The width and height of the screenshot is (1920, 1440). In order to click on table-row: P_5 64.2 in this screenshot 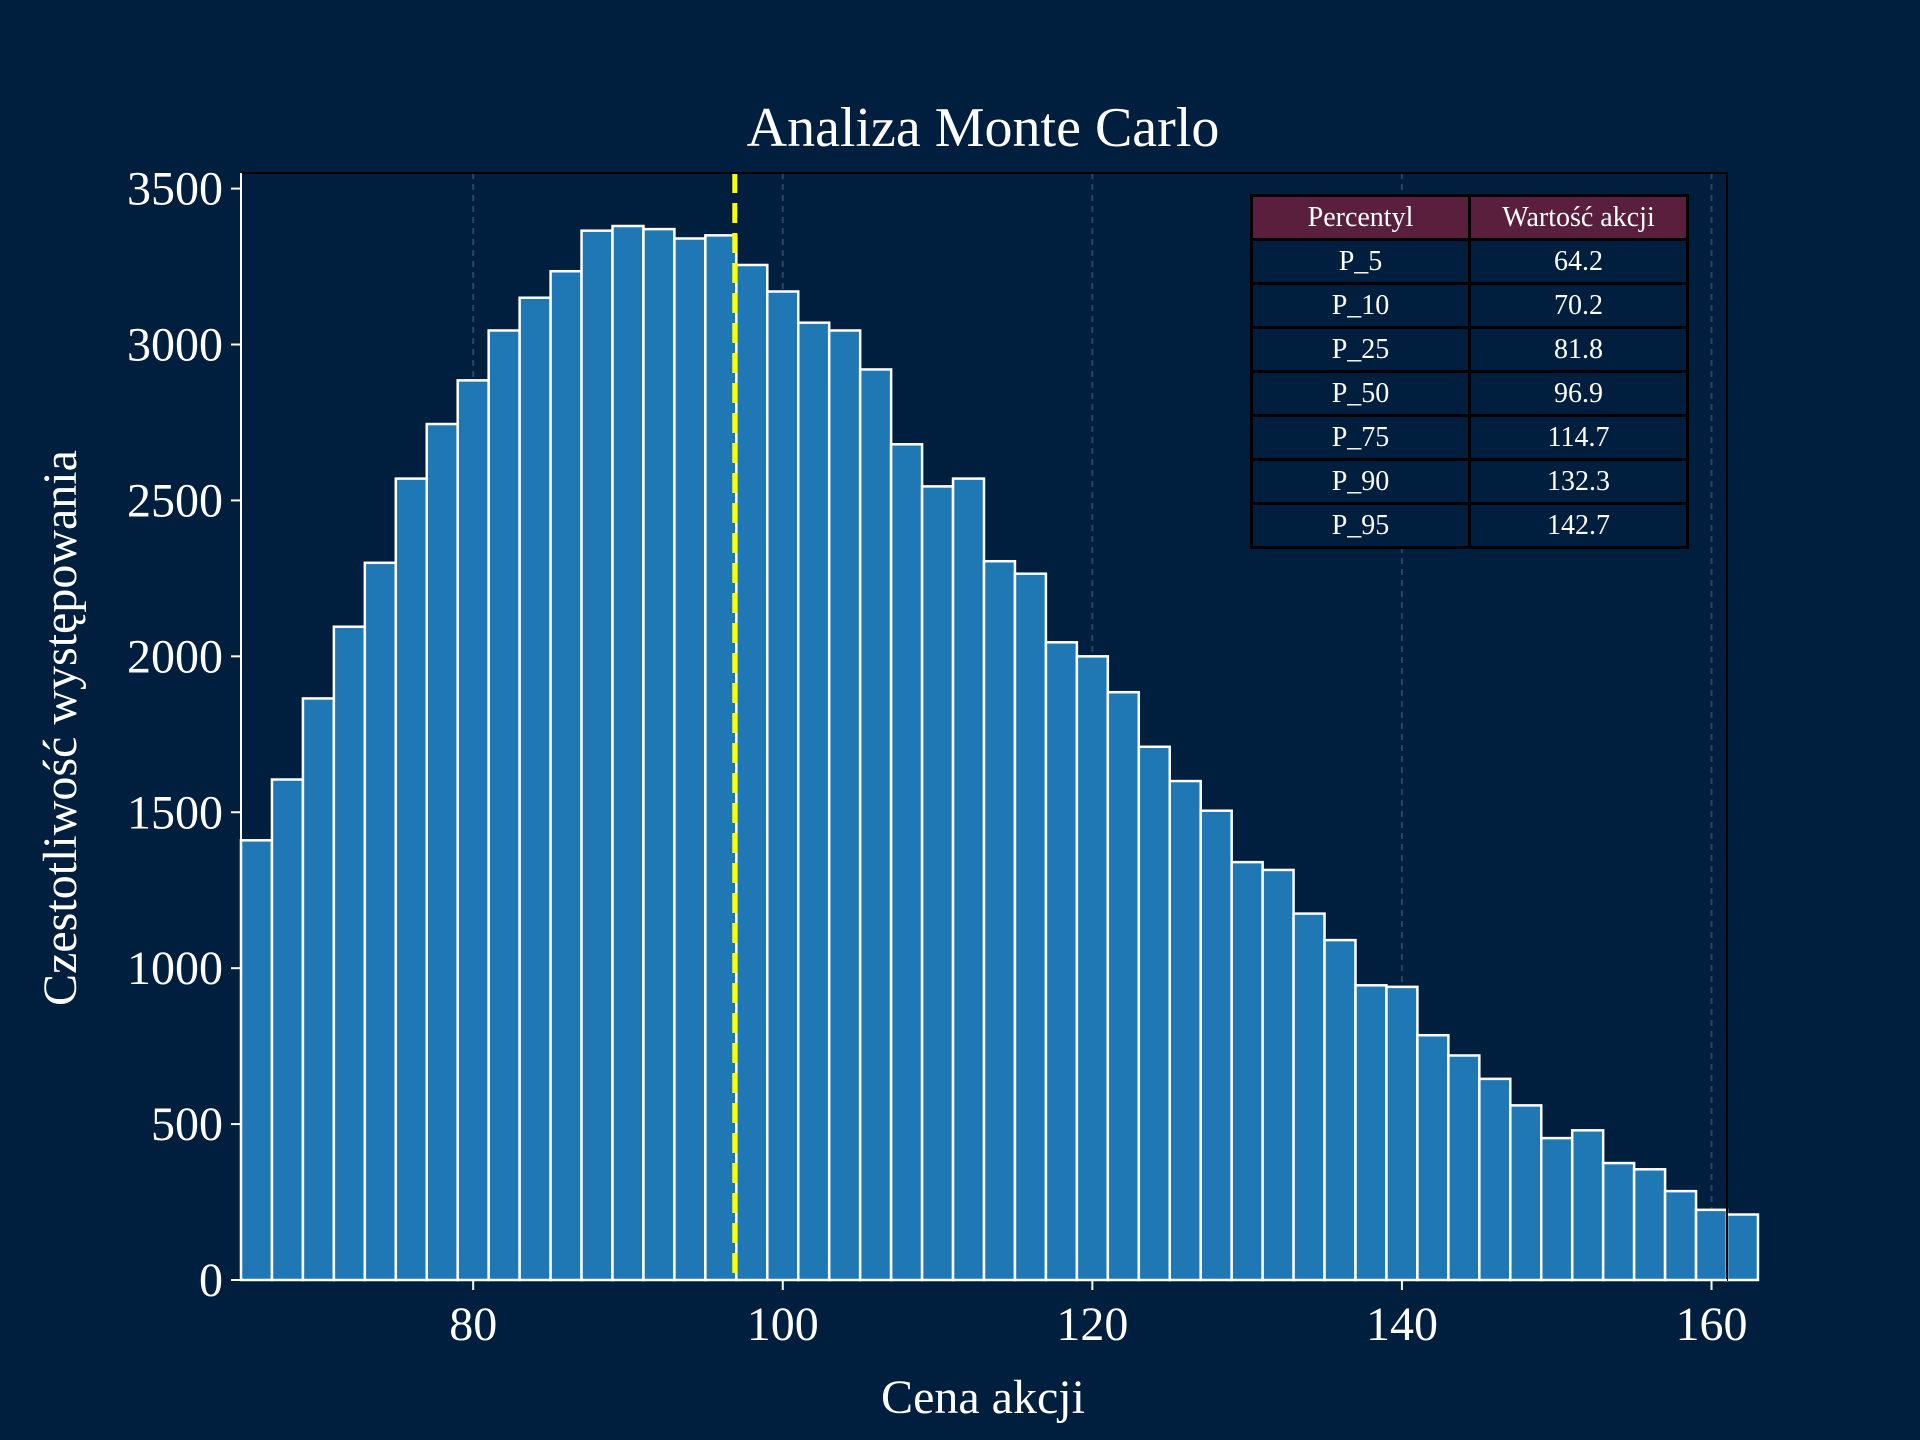, I will do `click(1469, 261)`.